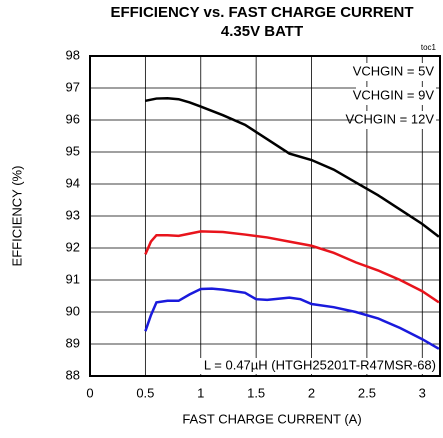 Image resolution: width=443 pixels, height=438 pixels. Describe the element at coordinates (73, 150) in the screenshot. I see `y-tick-label: 95` at that location.